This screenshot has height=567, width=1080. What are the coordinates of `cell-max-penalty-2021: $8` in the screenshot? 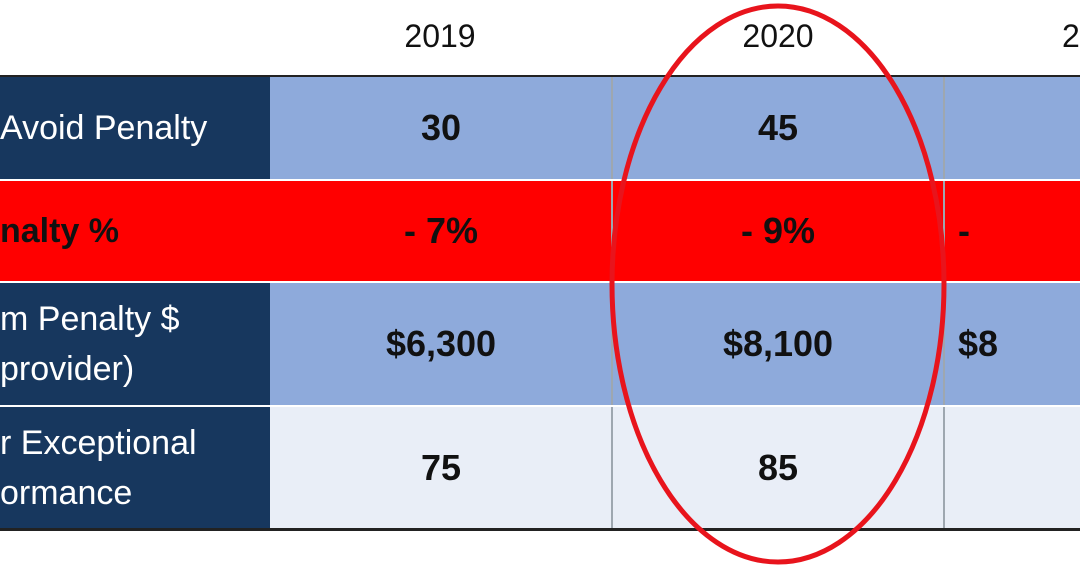 It's located at (1012, 344).